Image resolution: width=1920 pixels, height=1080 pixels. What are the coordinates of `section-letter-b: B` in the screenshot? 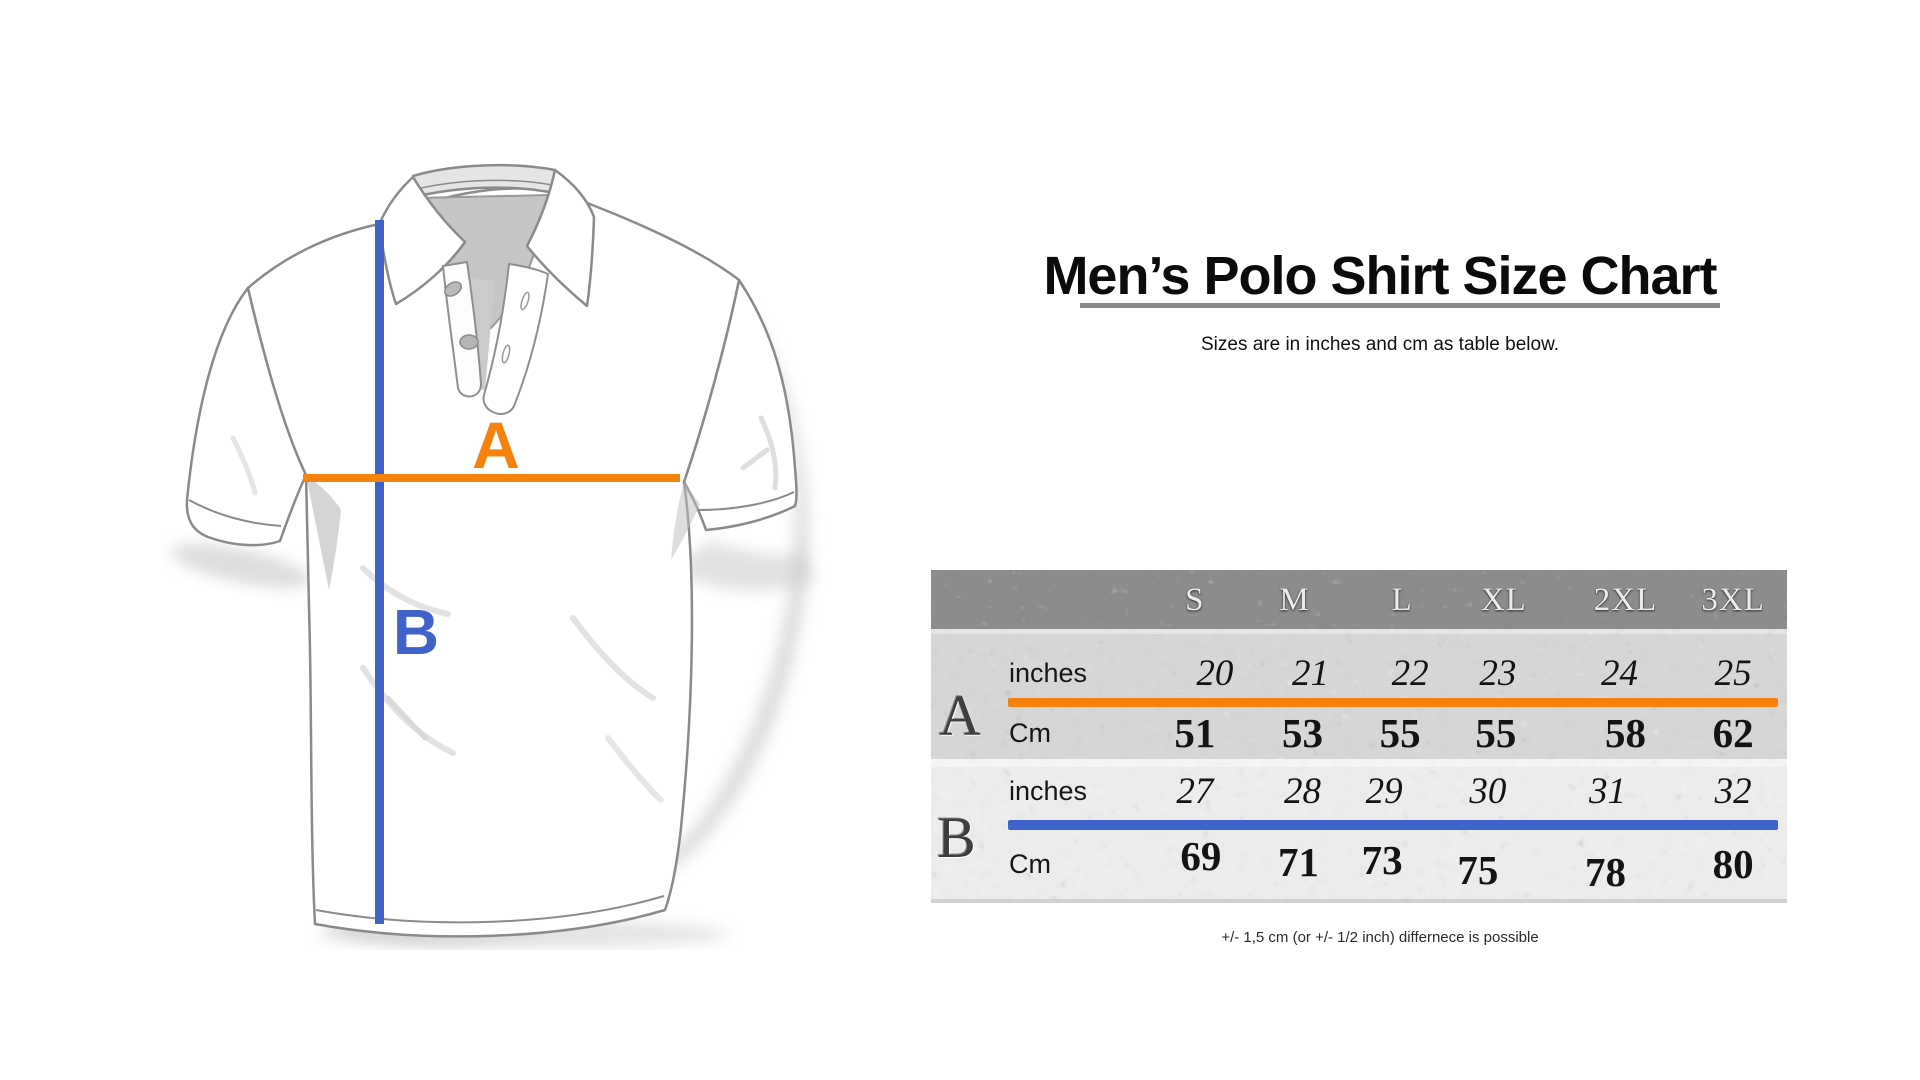 It's located at (956, 837).